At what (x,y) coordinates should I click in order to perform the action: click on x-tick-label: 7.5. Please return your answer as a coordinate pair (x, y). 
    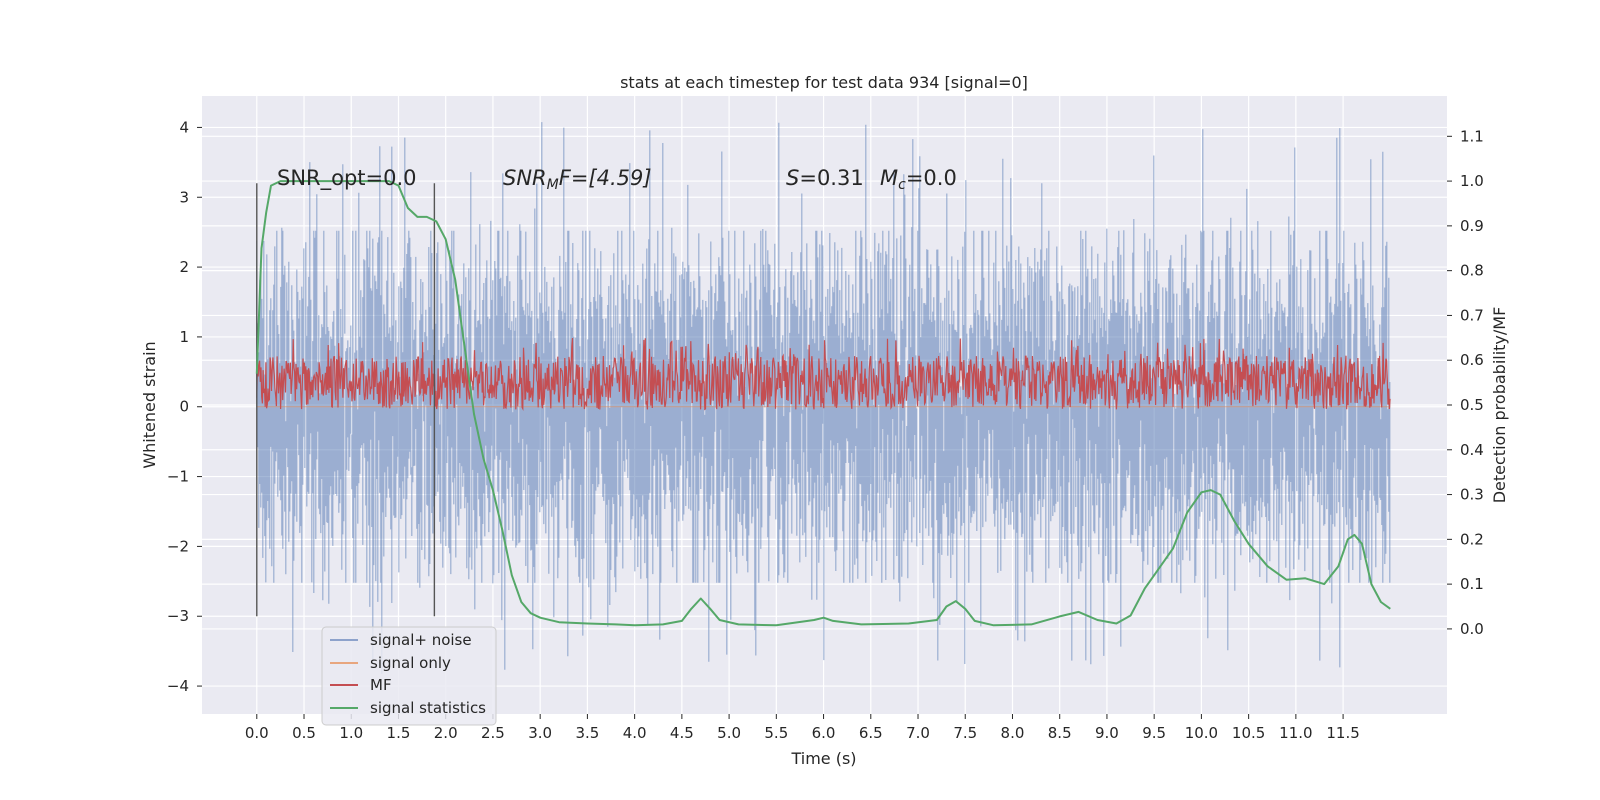
    Looking at the image, I should click on (965, 733).